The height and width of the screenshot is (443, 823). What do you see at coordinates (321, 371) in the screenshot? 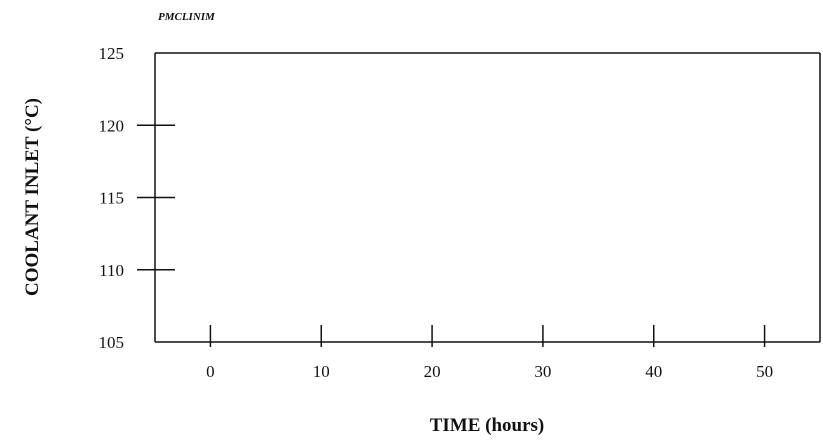
I see `x-tick-label: 10` at bounding box center [321, 371].